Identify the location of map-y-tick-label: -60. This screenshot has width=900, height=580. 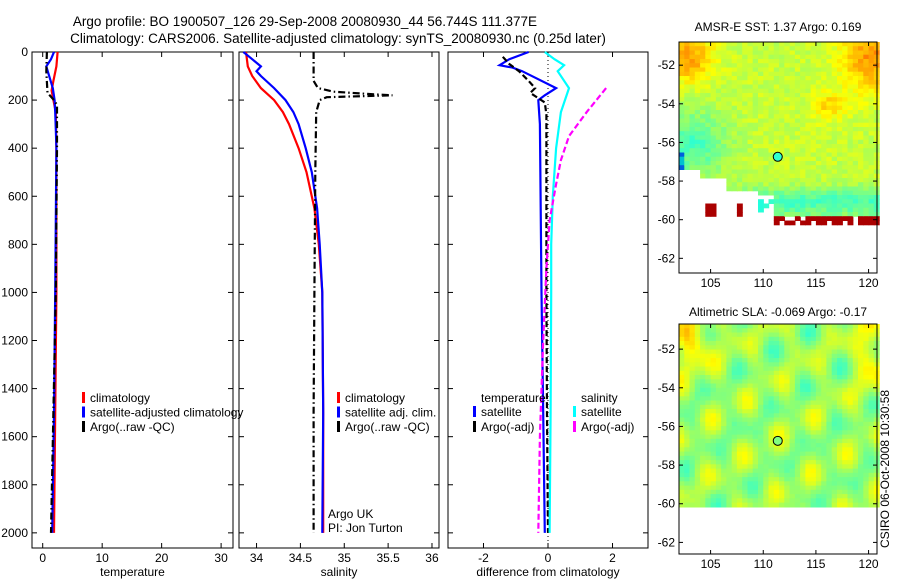
(667, 220).